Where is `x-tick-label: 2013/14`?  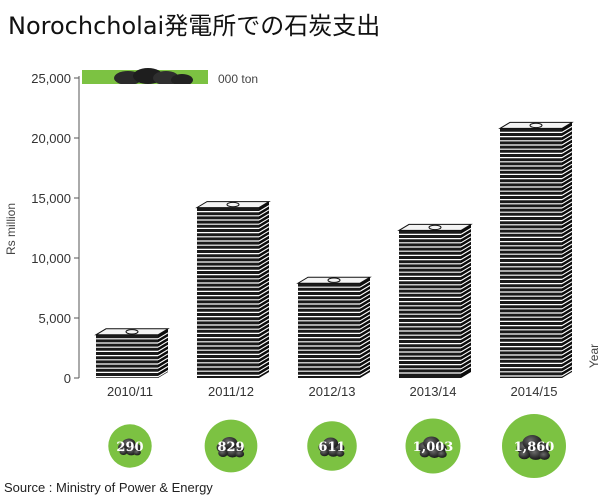
x-tick-label: 2013/14 is located at coordinates (433, 391).